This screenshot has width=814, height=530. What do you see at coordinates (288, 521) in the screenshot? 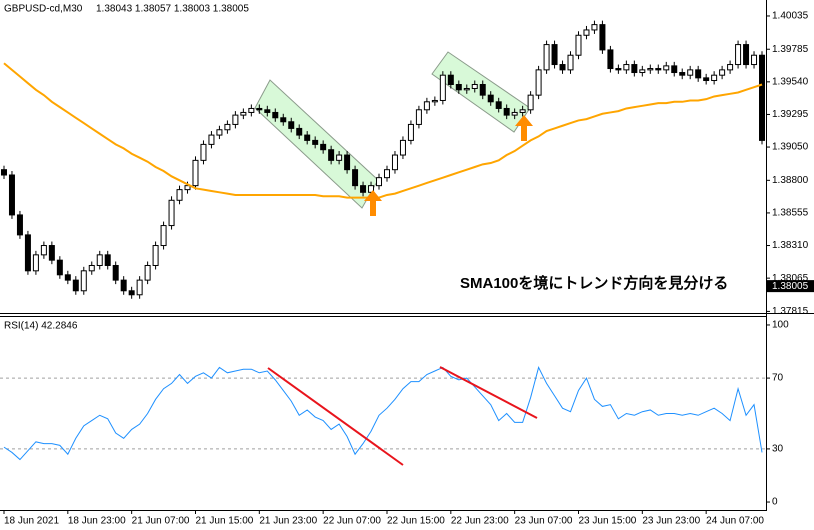
I see `x-tick-label: 21 Jun 23:00` at bounding box center [288, 521].